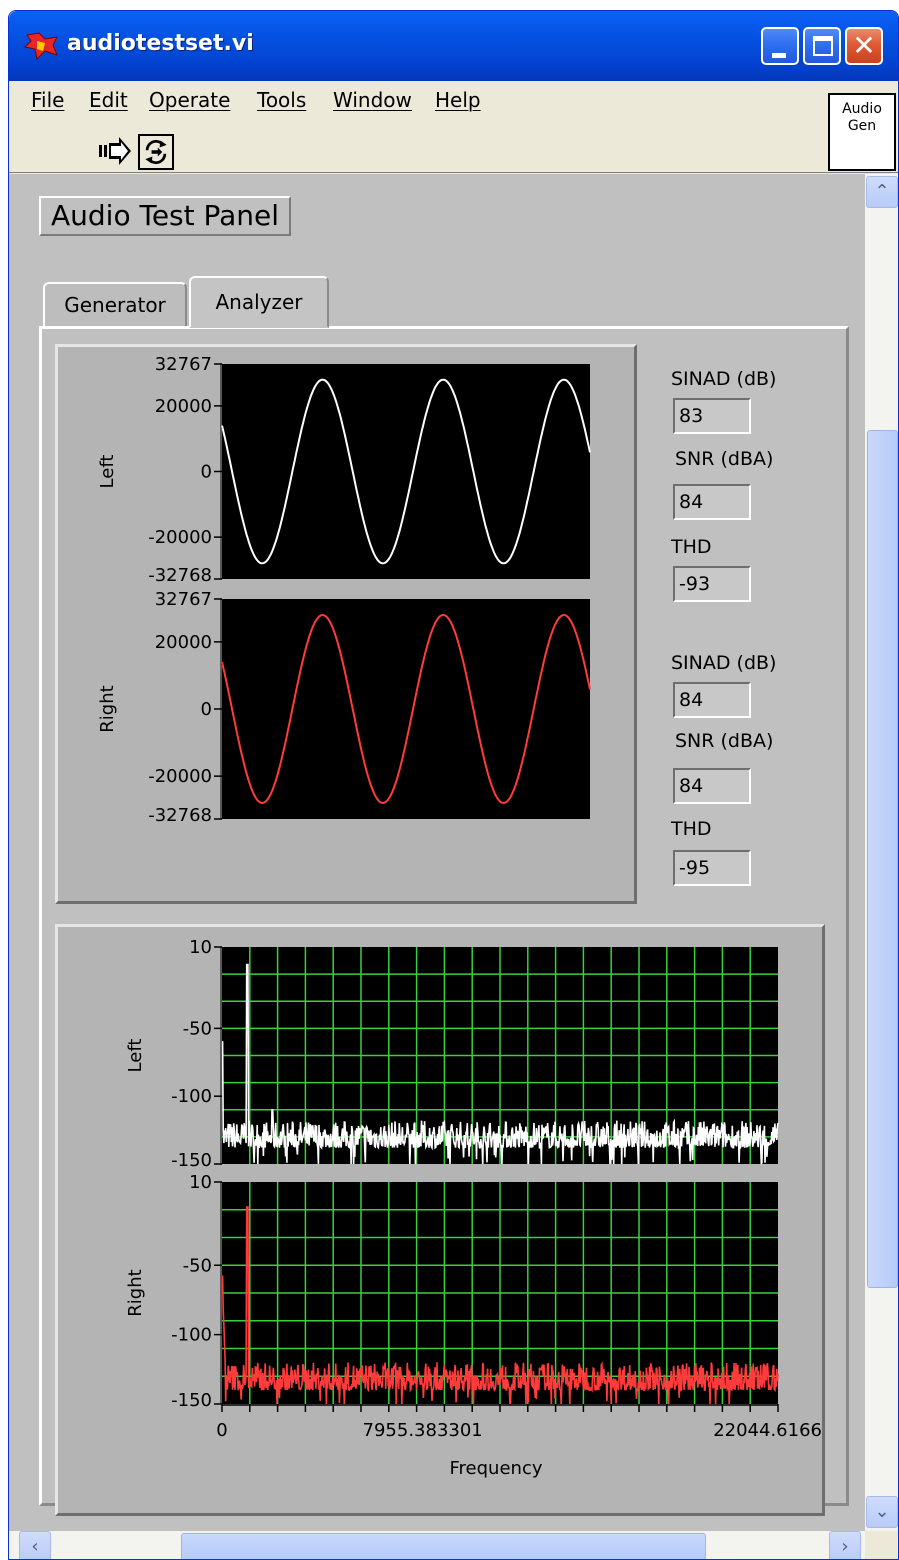  What do you see at coordinates (712, 868) in the screenshot?
I see `right-thd-value: -95` at bounding box center [712, 868].